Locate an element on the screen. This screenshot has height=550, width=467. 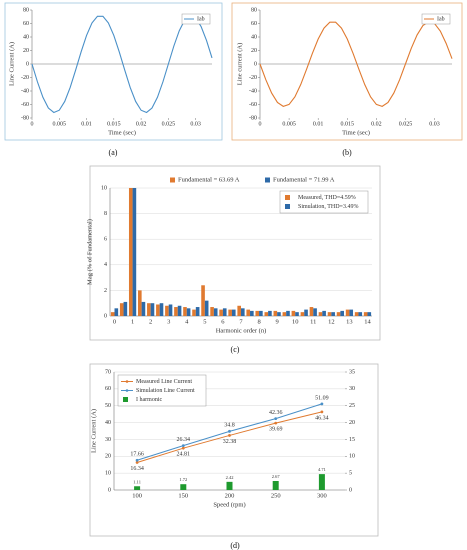
x-tick-label: 11 is located at coordinates (313, 321).